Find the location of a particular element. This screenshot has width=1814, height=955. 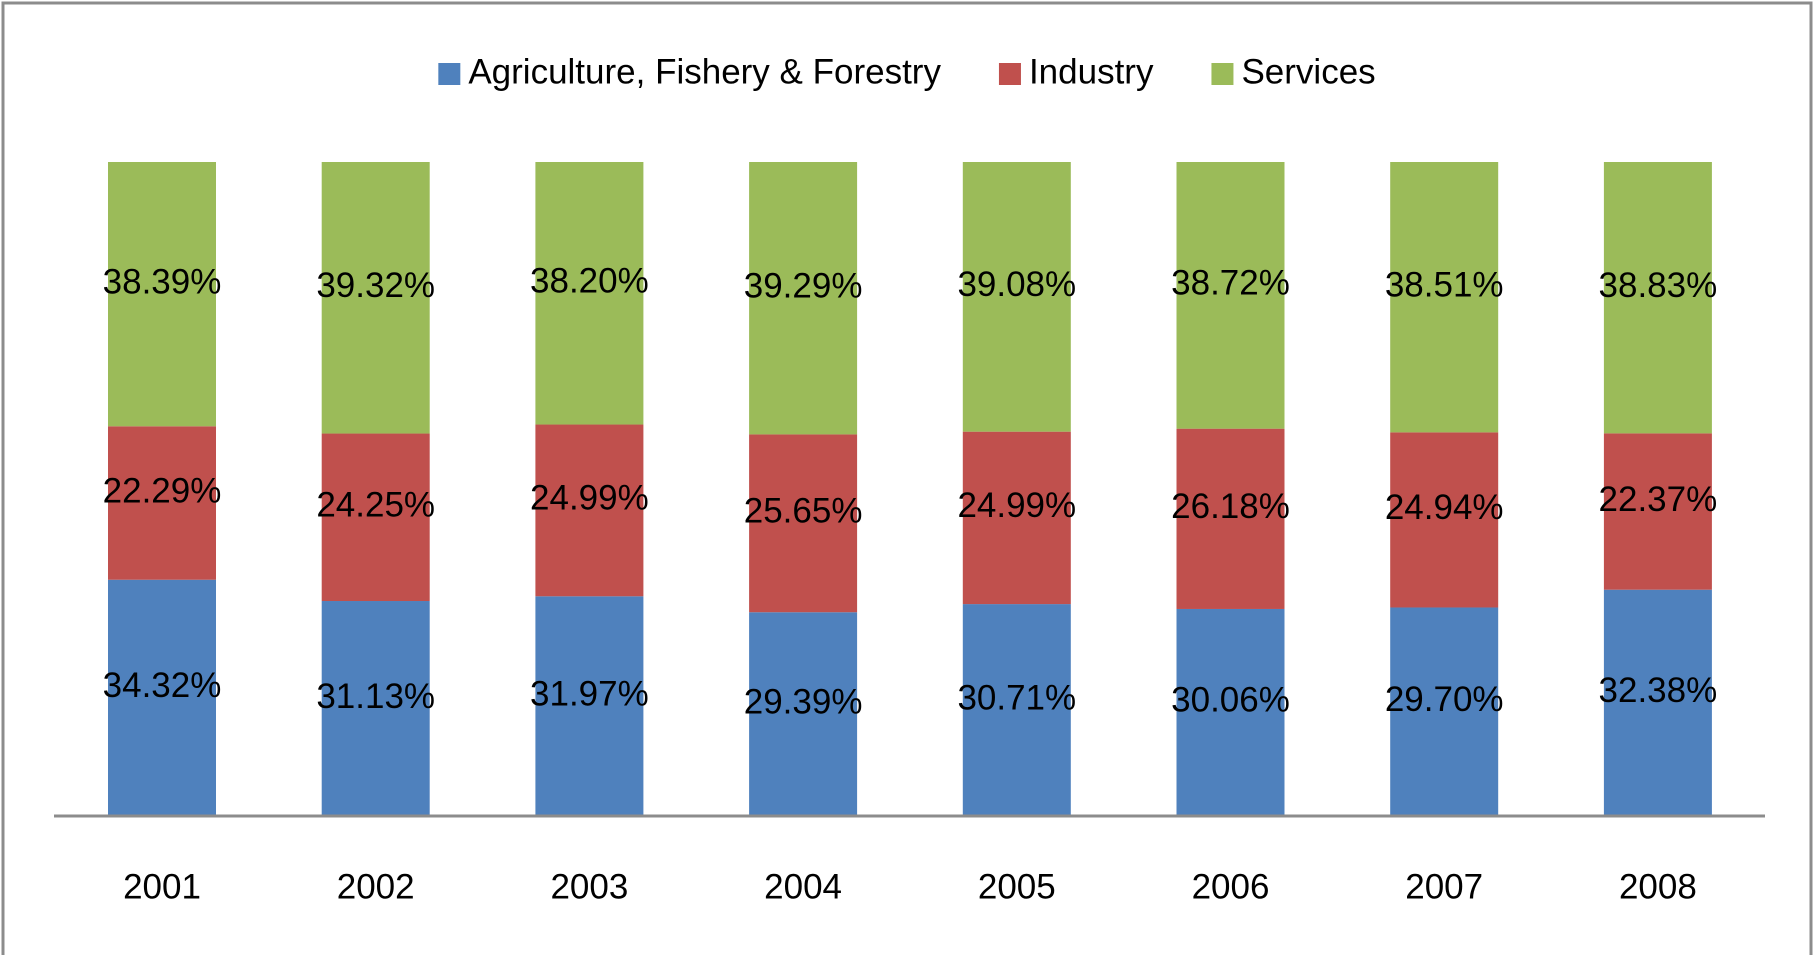

data-label: 24.94% is located at coordinates (1444, 507).